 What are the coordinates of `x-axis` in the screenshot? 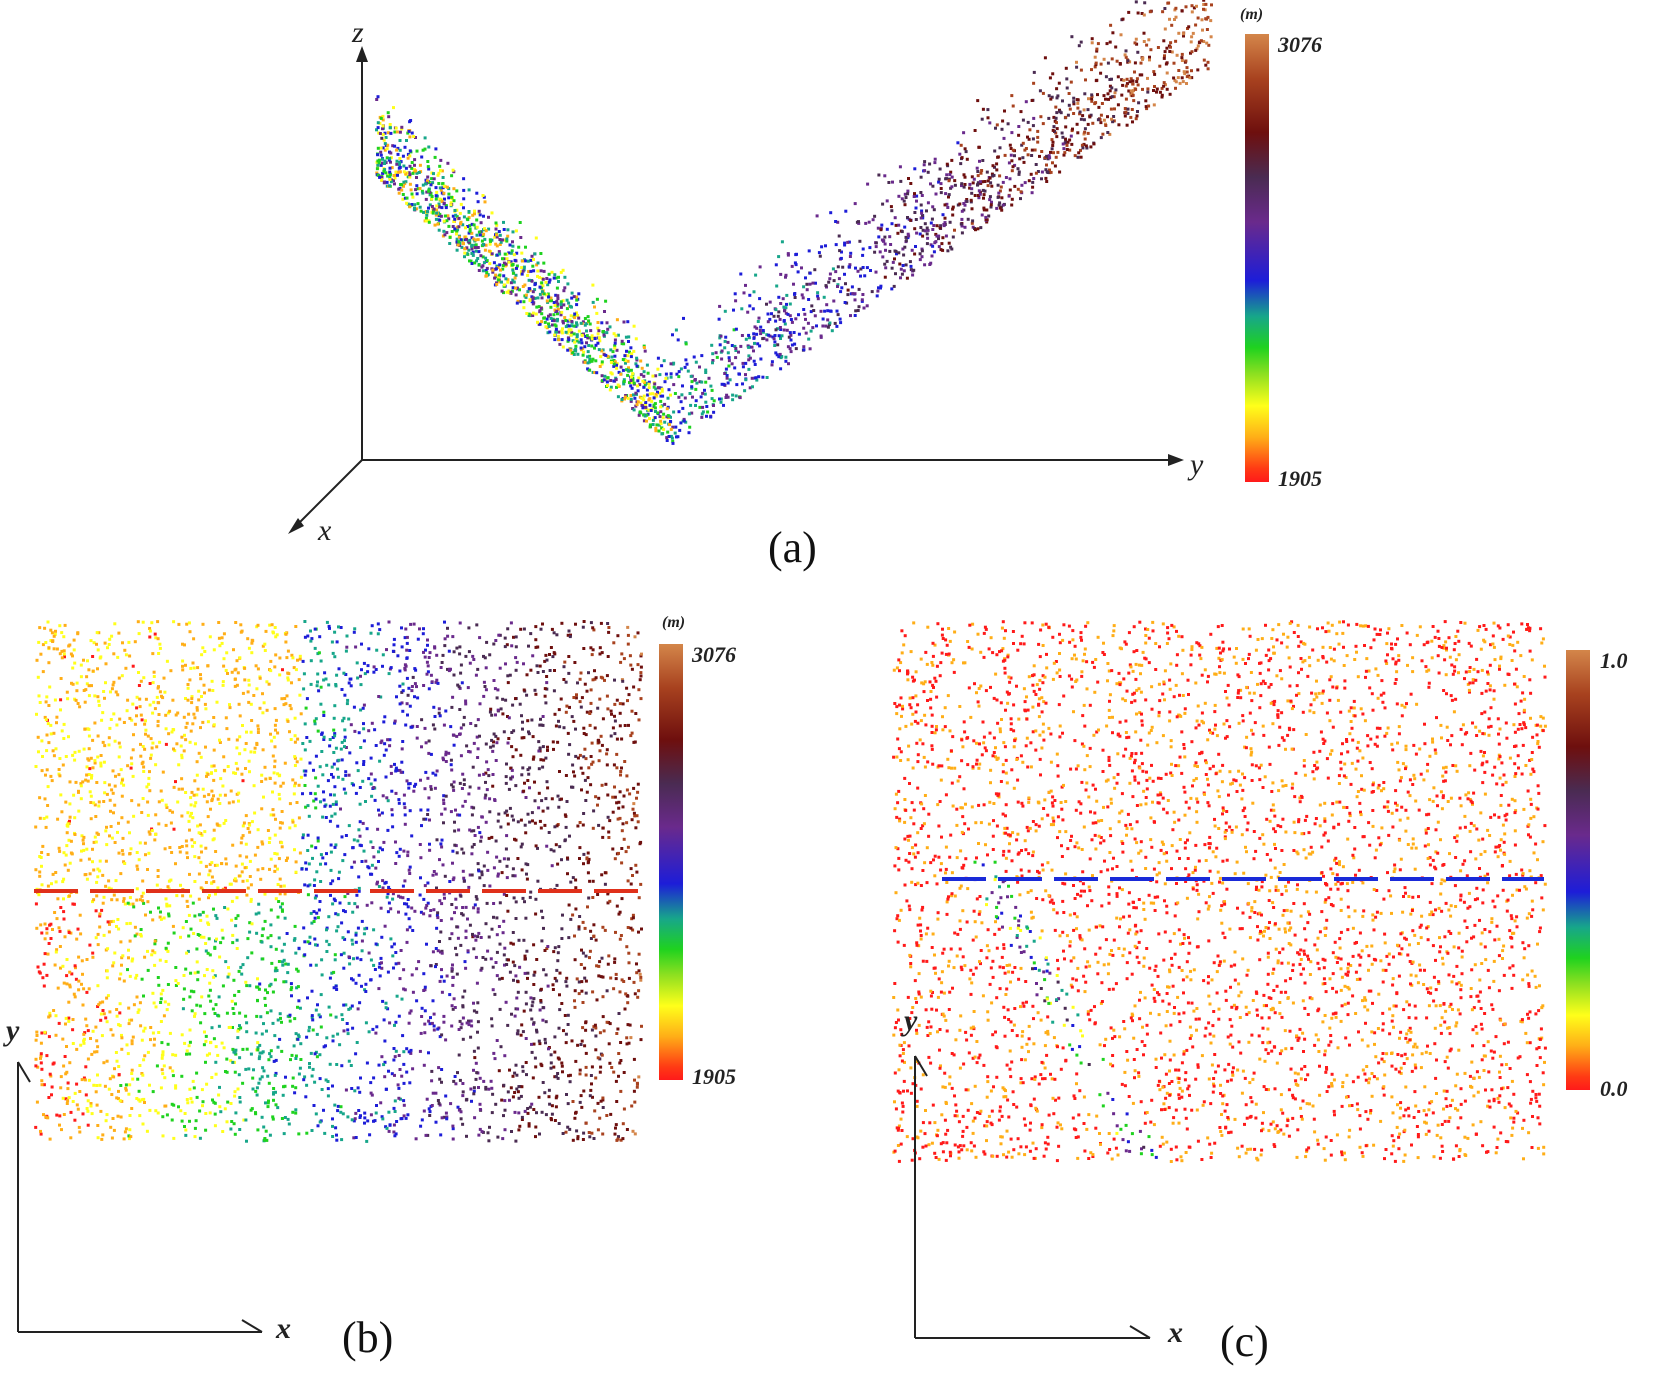 It's located at (327, 495).